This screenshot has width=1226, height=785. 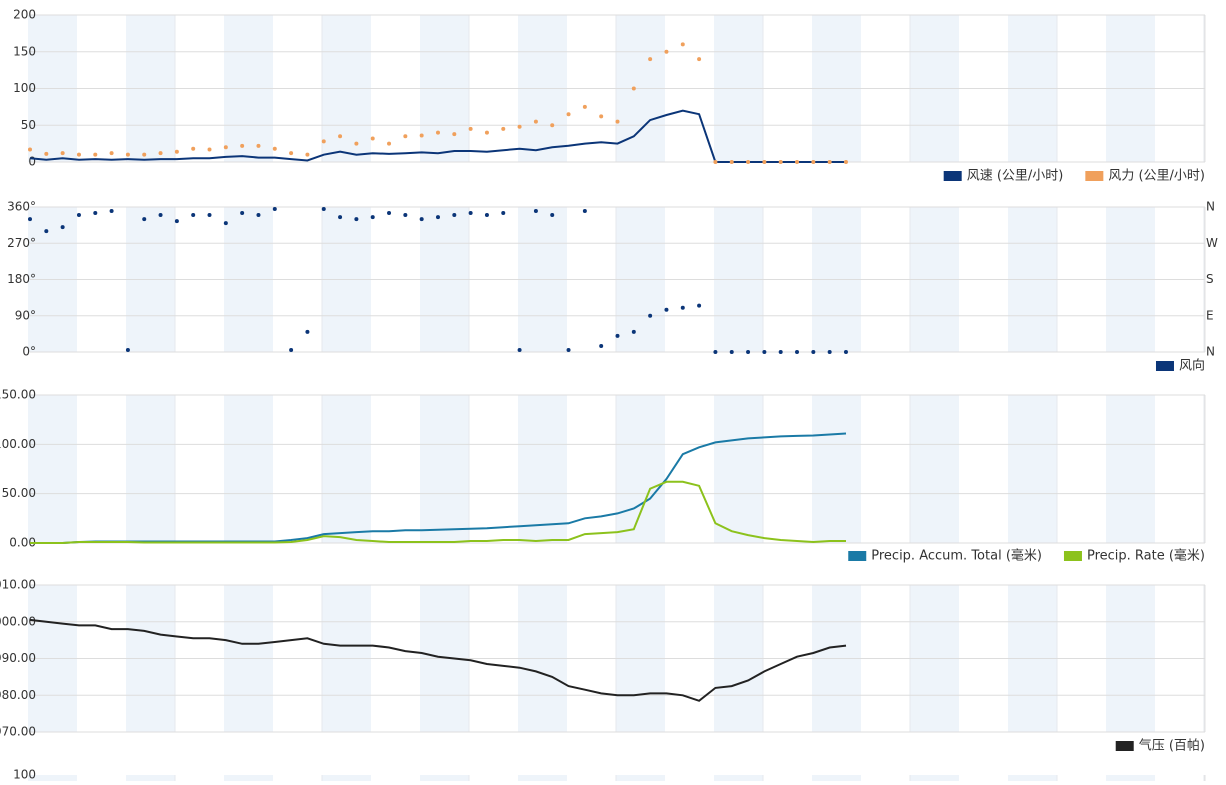 What do you see at coordinates (21, 207) in the screenshot?
I see `y-tick-label: 360°` at bounding box center [21, 207].